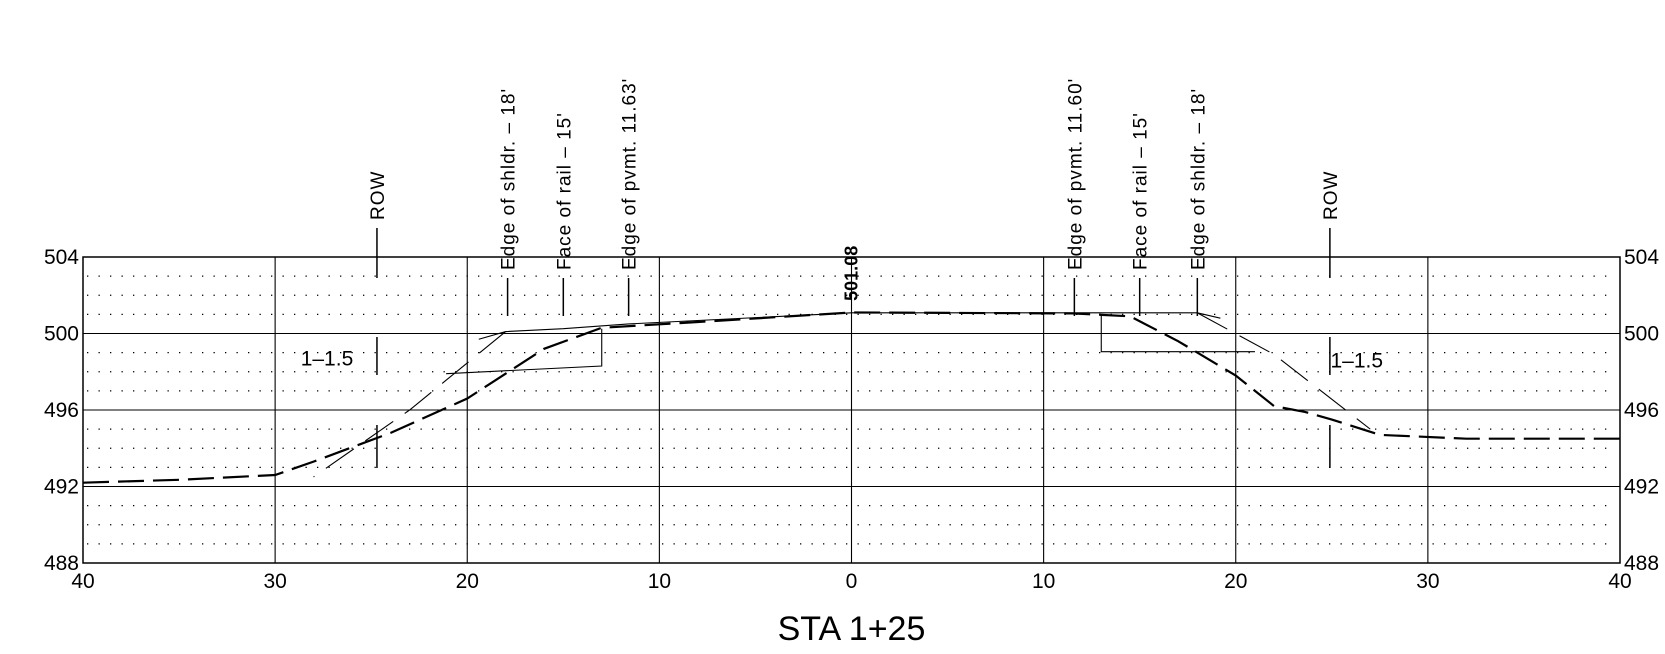 The image size is (1665, 654). Describe the element at coordinates (852, 273) in the screenshot. I see `centerline-elevation: 501.08` at that location.